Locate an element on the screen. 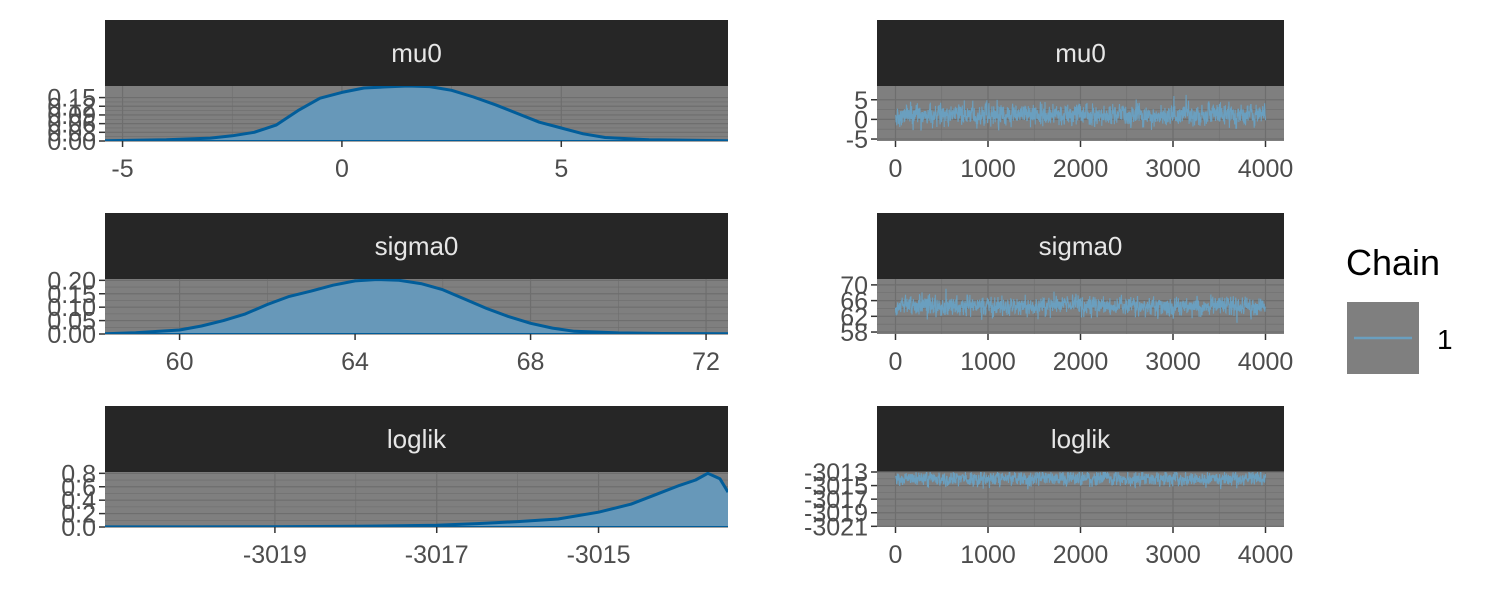 This screenshot has width=1500, height=600. y-tick-label: 0.0 is located at coordinates (78, 528).